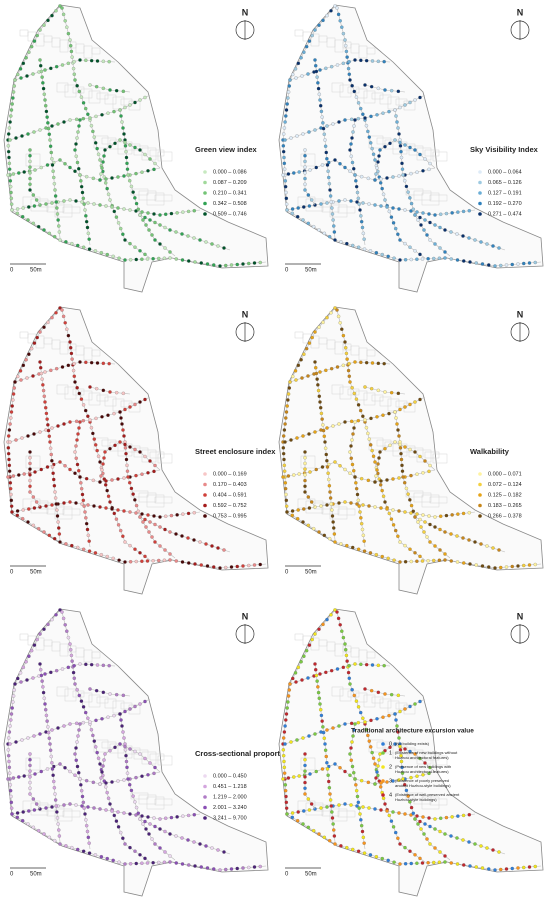 This screenshot has height=902, width=550. Describe the element at coordinates (423, 785) in the screenshot. I see `legend-description: ancient Huzhou-style buildings)` at that location.